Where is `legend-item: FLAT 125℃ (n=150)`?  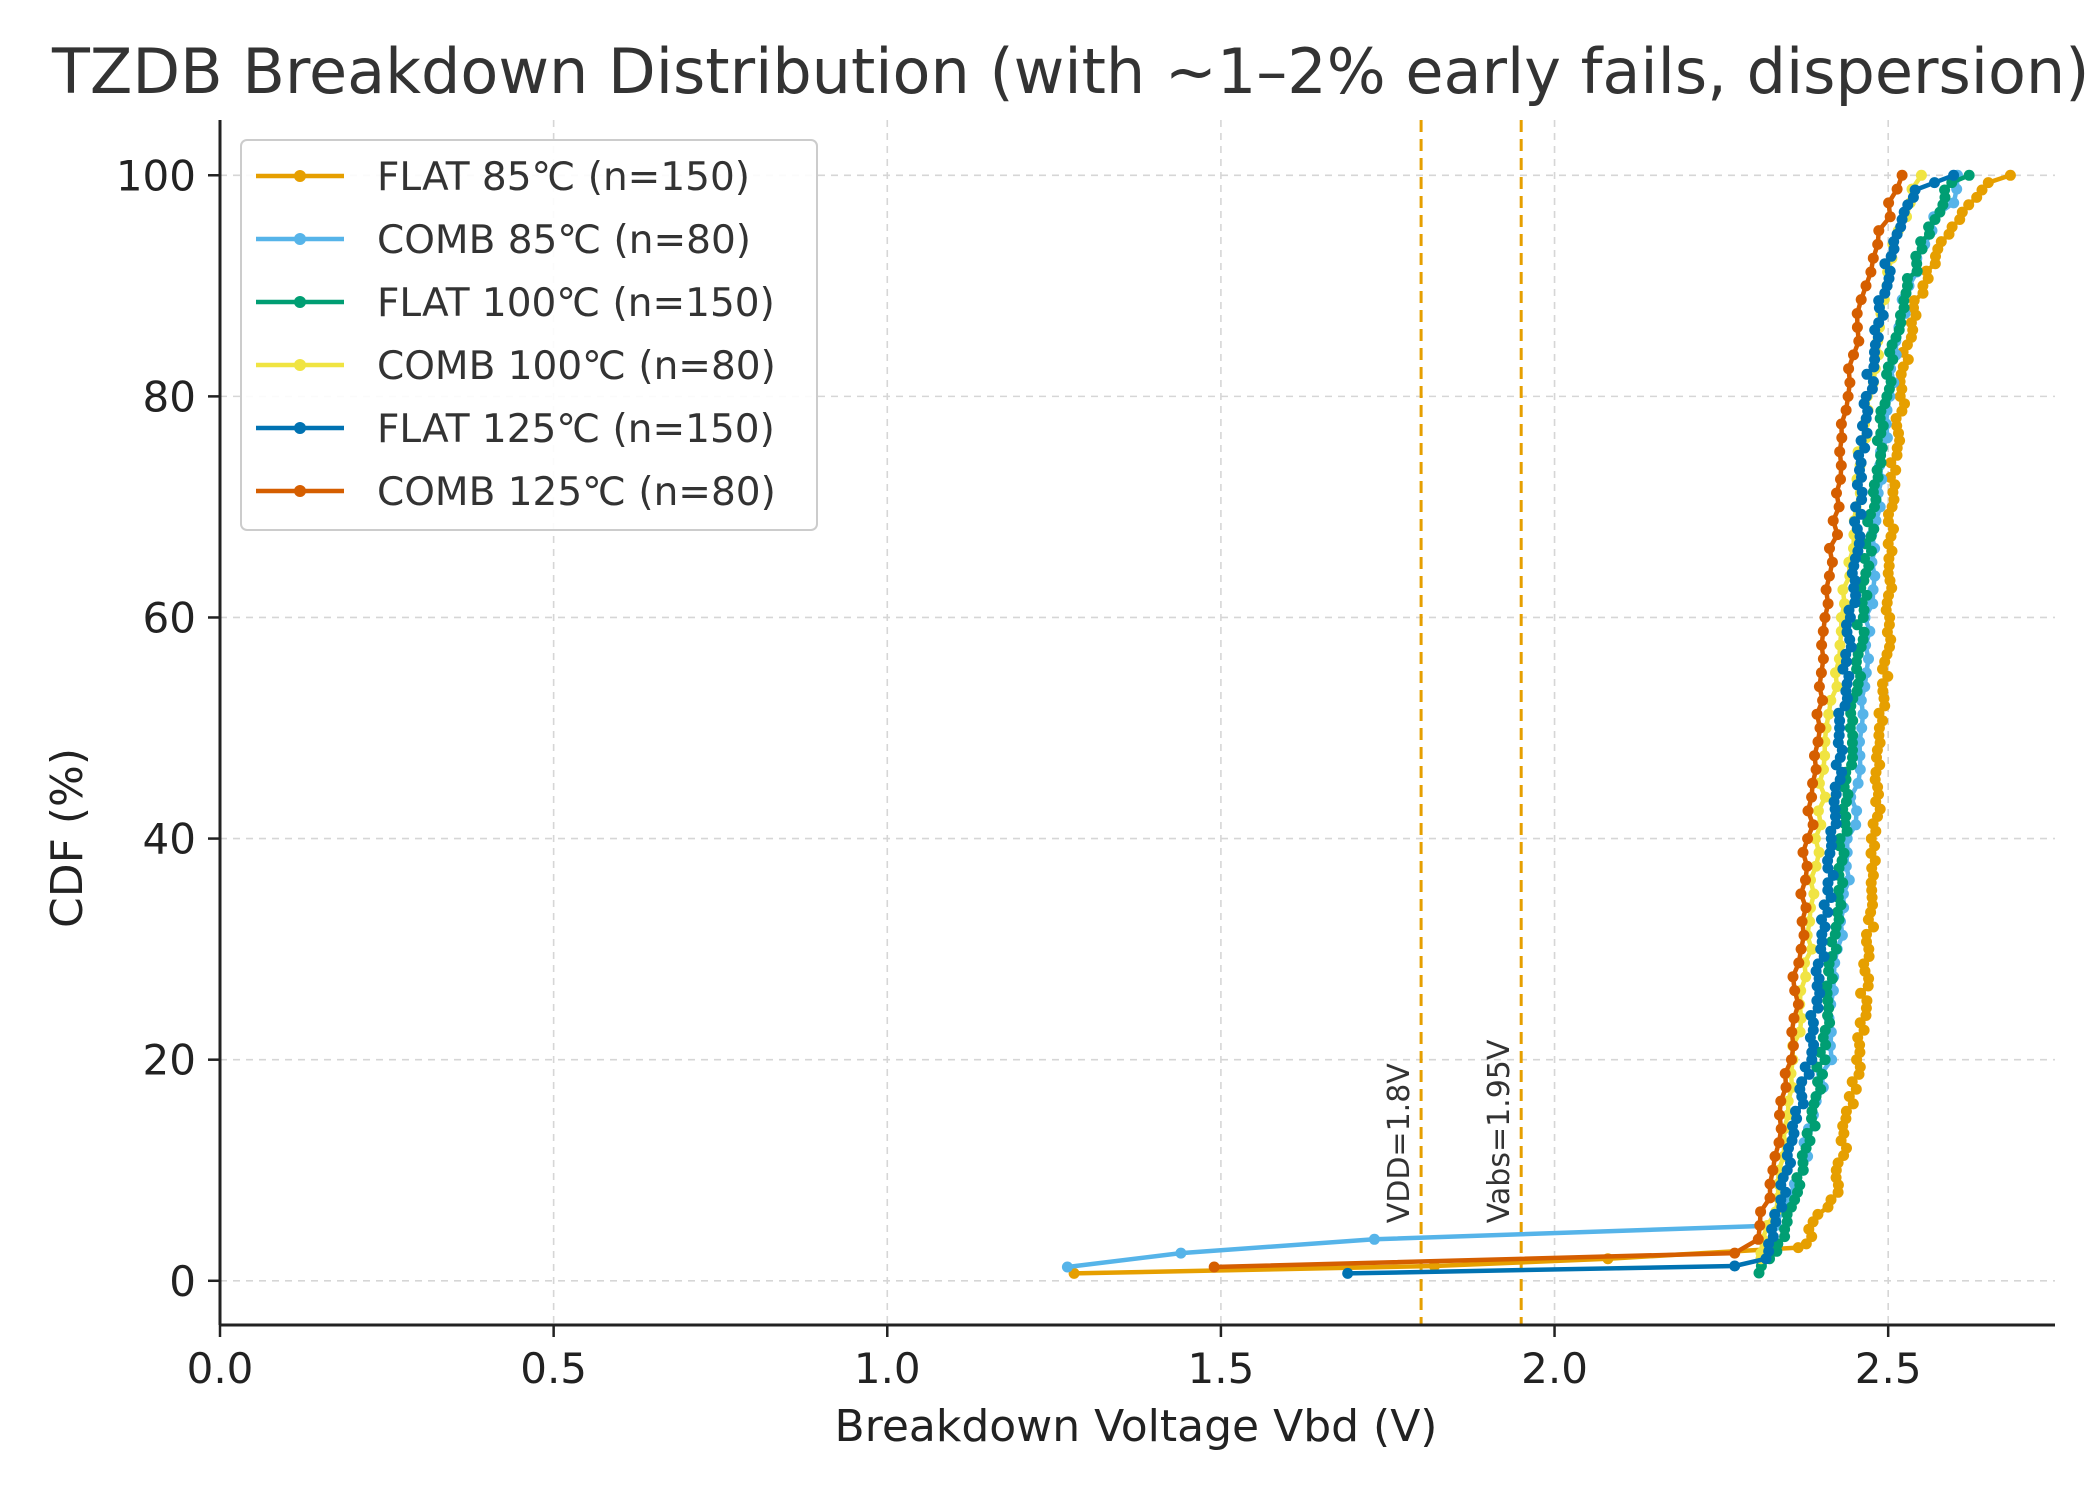 legend-item: FLAT 125℃ (n=150) is located at coordinates (515, 429).